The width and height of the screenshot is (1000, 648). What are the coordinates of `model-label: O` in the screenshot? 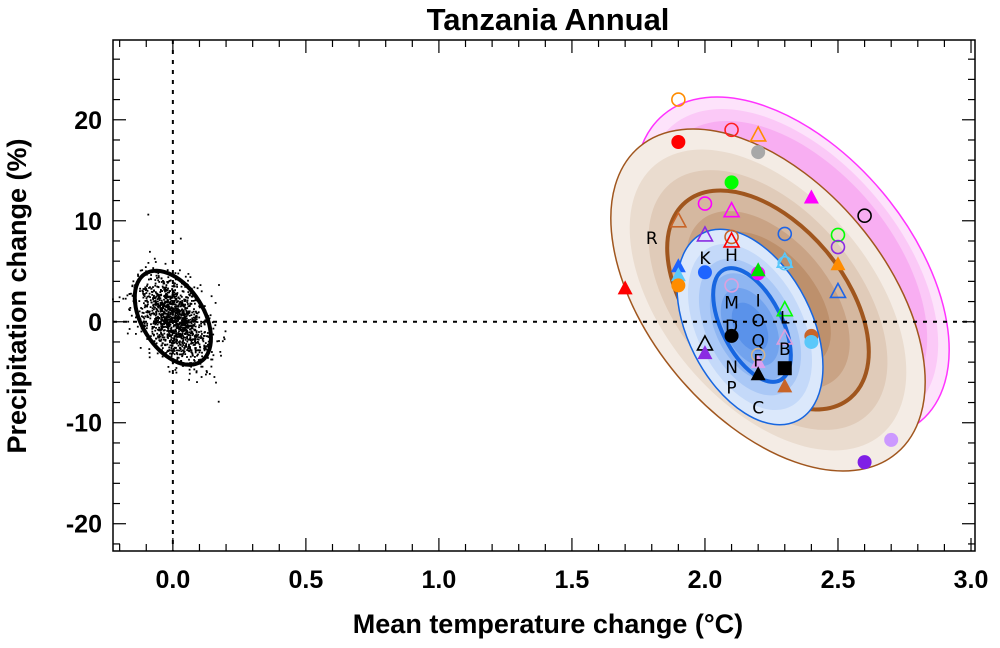 It's located at (757, 322).